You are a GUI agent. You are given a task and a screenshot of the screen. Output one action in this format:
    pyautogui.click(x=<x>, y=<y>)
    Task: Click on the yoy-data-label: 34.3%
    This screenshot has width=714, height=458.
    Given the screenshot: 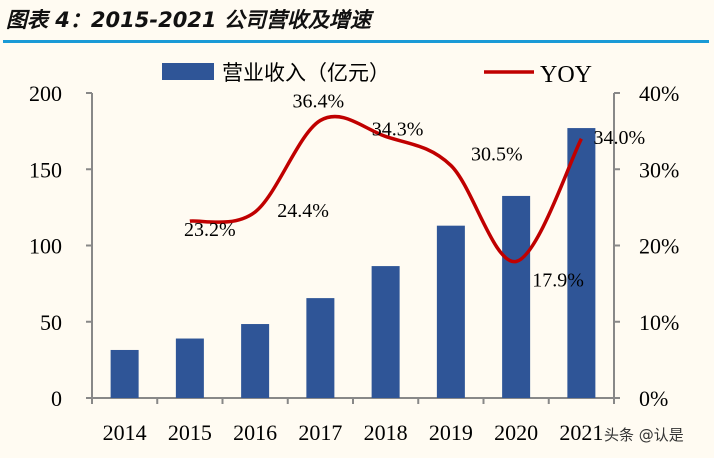 What is the action you would take?
    pyautogui.click(x=398, y=129)
    